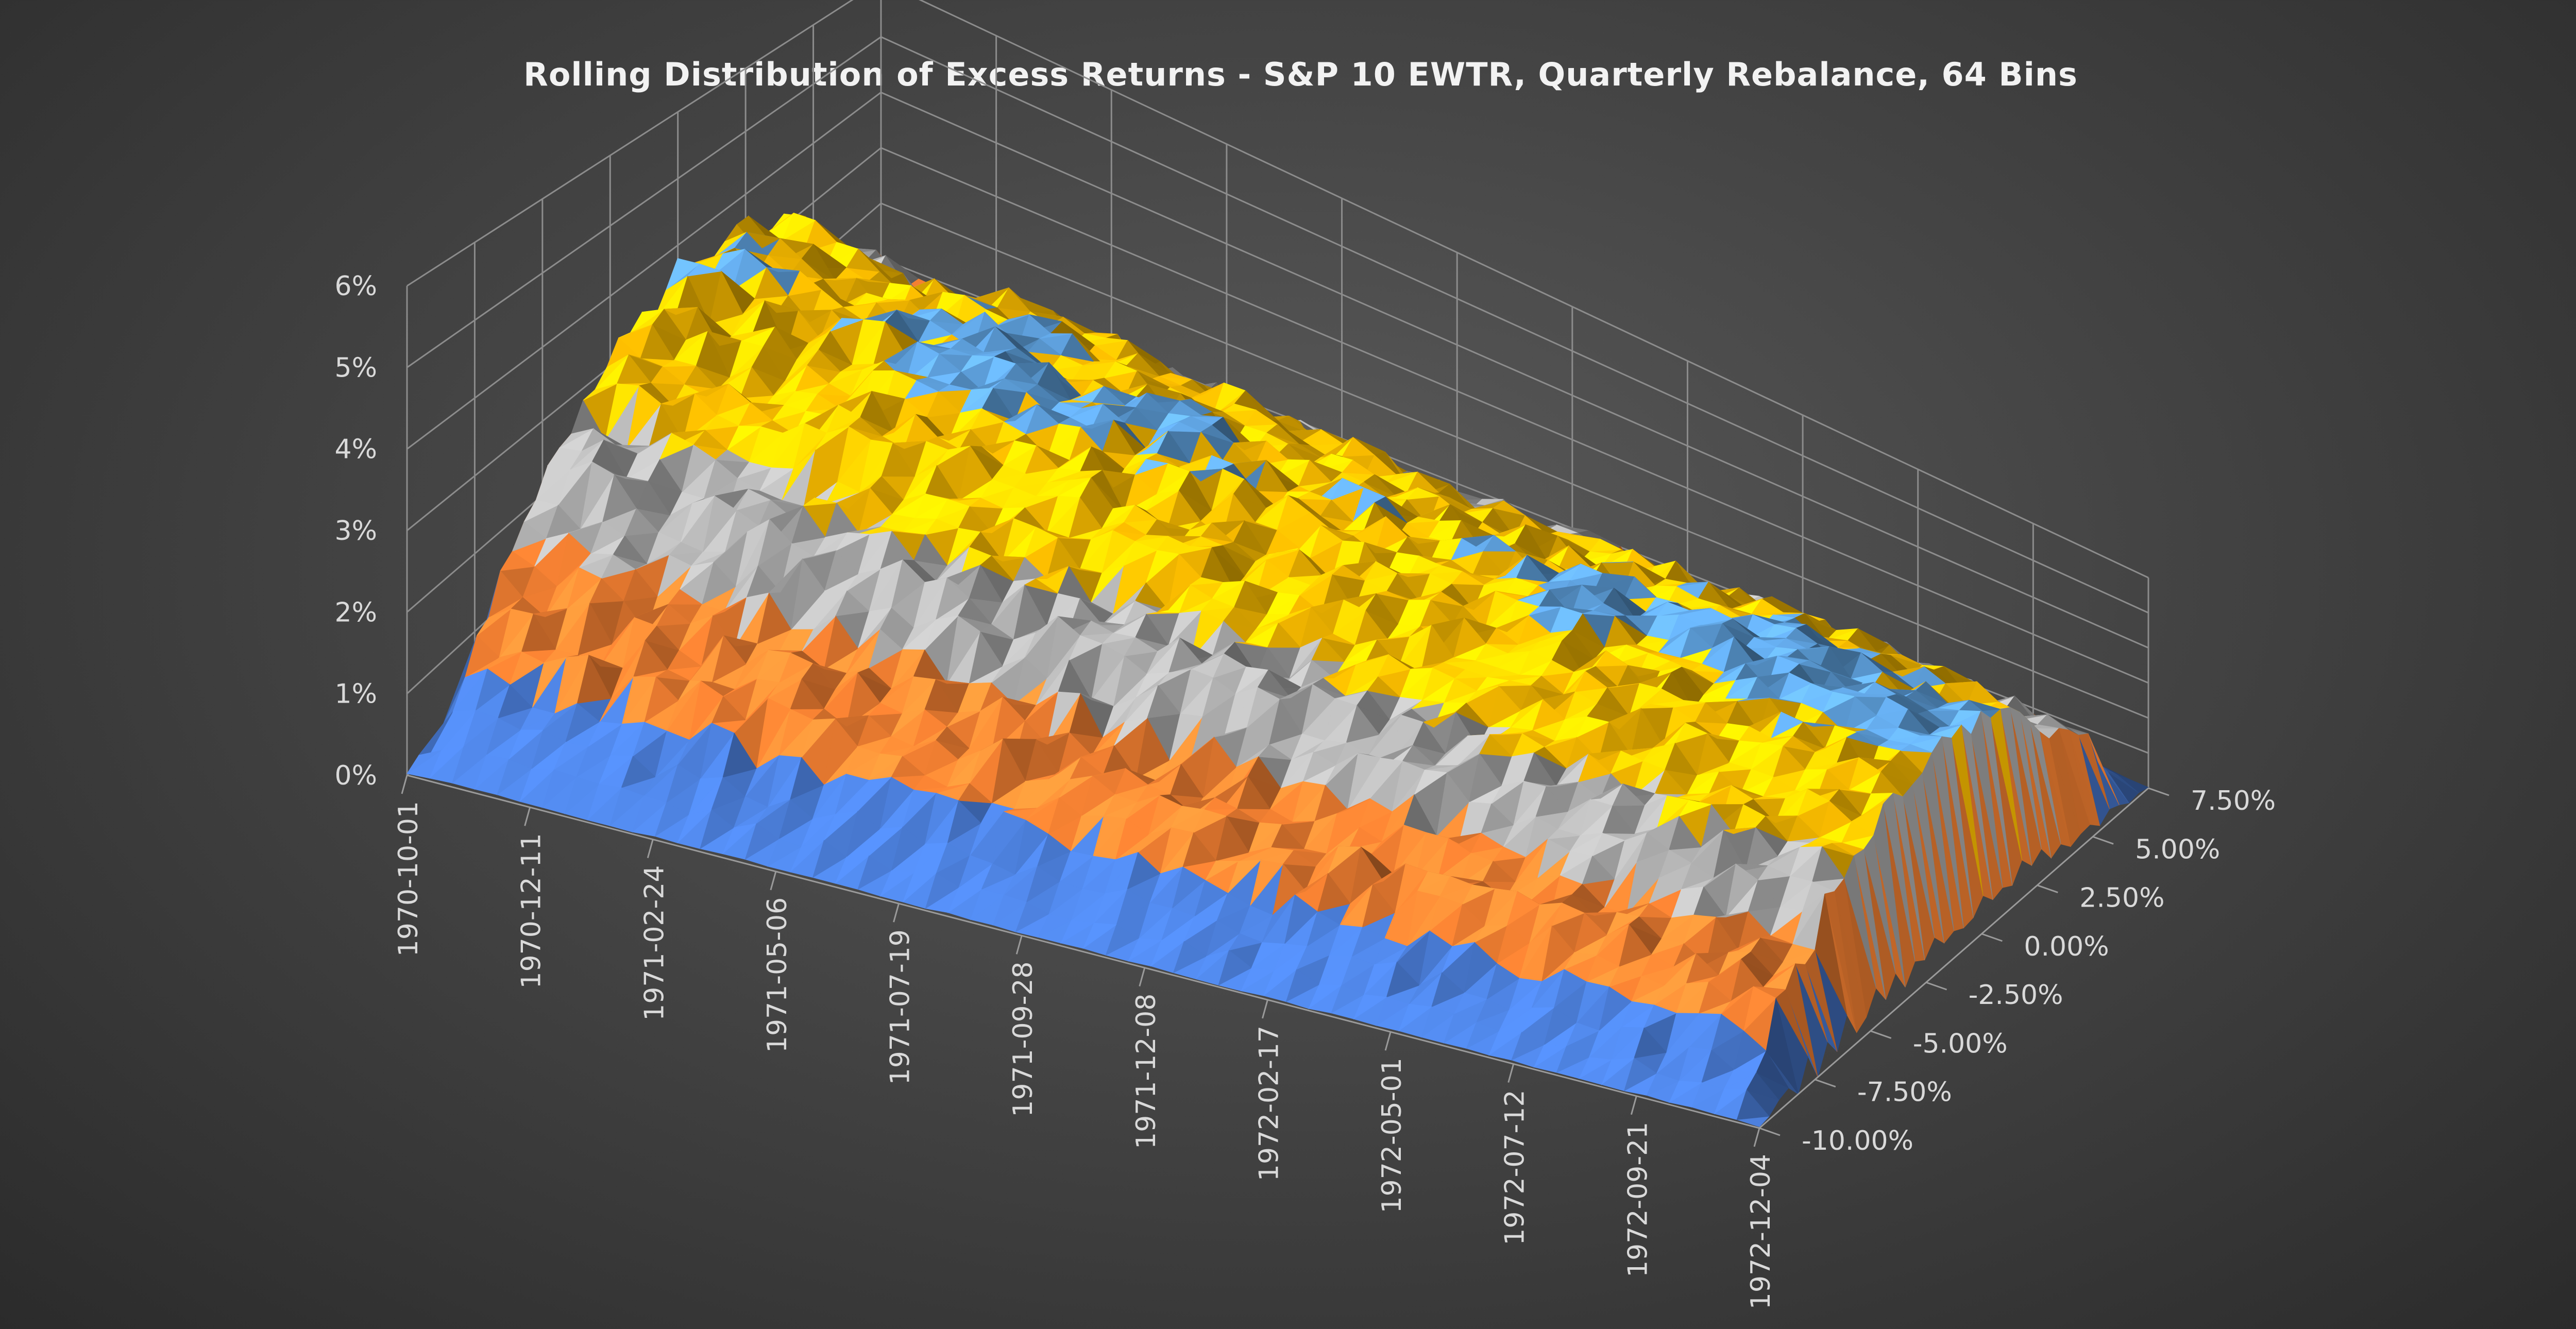 The width and height of the screenshot is (2576, 1329). Describe the element at coordinates (356, 367) in the screenshot. I see `z-tick-label: 5%` at that location.